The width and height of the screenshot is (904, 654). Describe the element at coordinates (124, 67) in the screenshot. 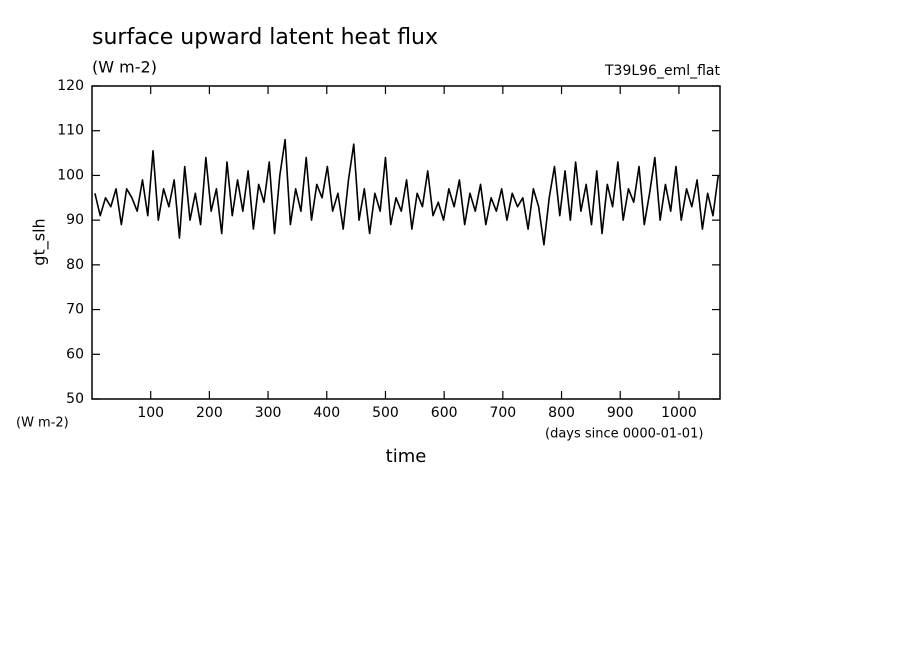

I see `chart-subtitle: (W m-2)` at that location.